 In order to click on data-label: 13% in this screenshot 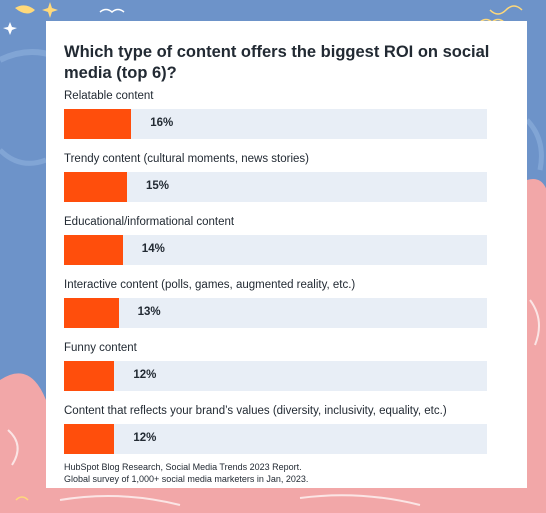, I will do `click(149, 312)`.